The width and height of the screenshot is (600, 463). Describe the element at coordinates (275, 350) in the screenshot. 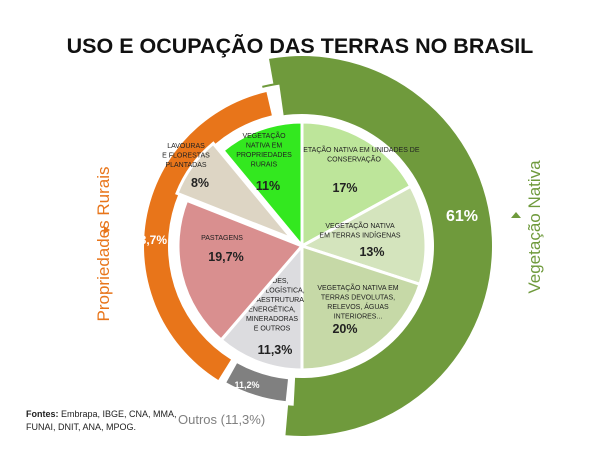

I see `slice-value-3: 11,3%` at that location.